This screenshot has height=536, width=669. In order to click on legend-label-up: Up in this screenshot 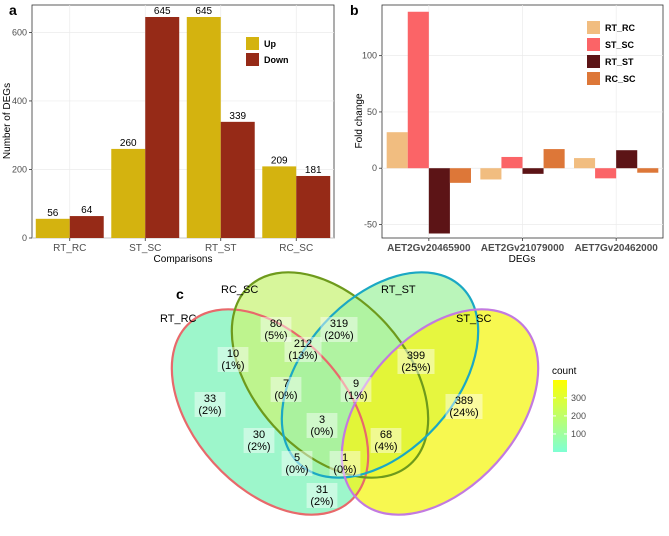, I will do `click(270, 44)`.